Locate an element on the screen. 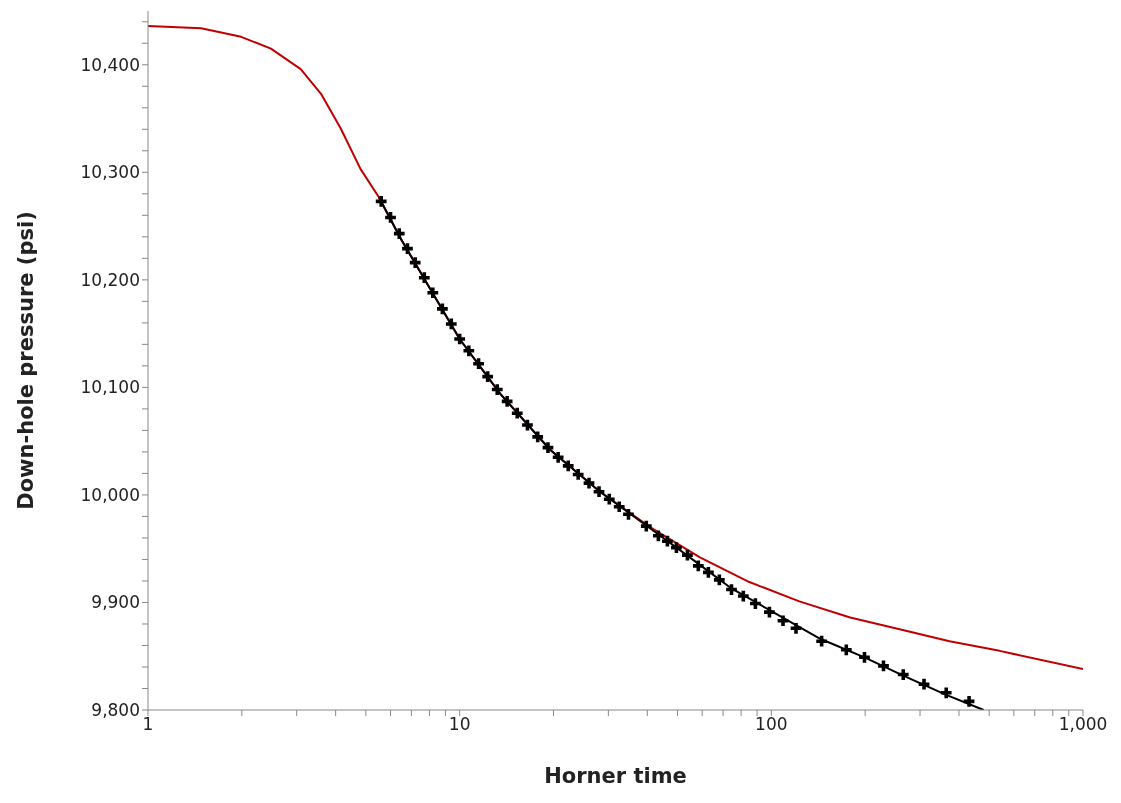 This screenshot has height=803, width=1121. y-tick-label: 10,100 is located at coordinates (110, 387).